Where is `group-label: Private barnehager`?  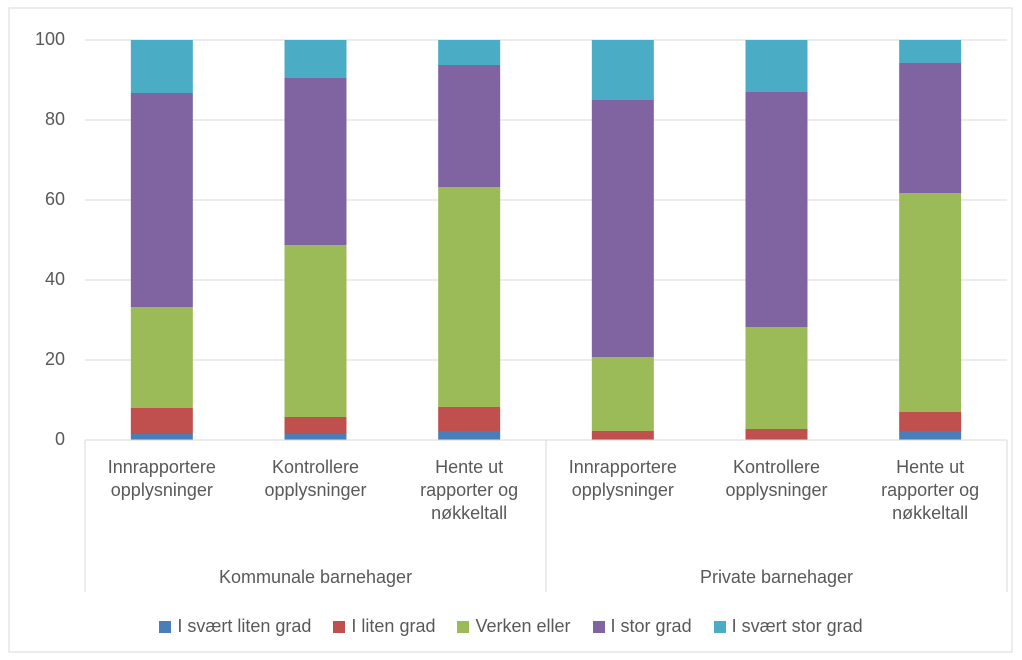 group-label: Private barnehager is located at coordinates (776, 577).